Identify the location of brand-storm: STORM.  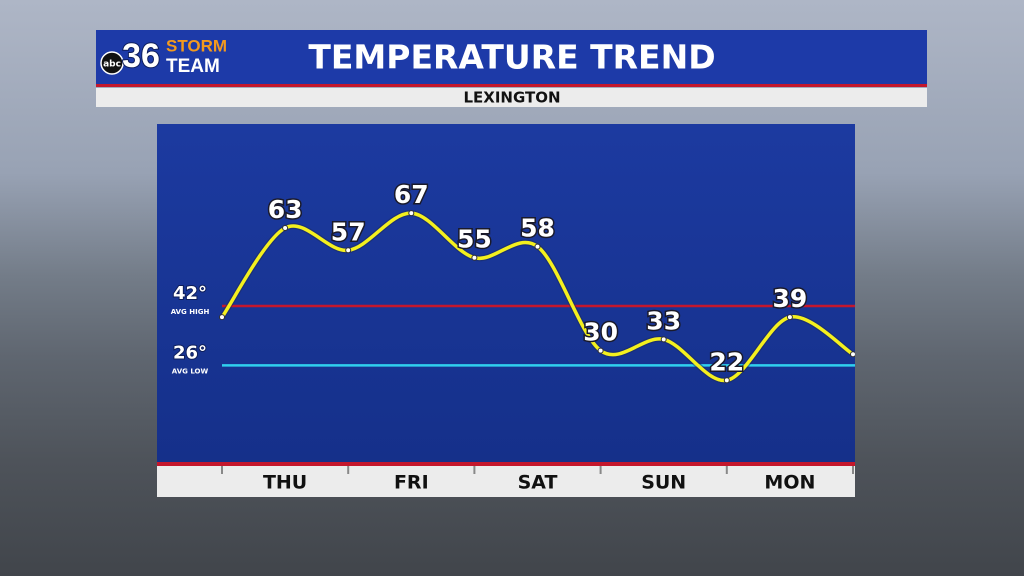
(196, 45).